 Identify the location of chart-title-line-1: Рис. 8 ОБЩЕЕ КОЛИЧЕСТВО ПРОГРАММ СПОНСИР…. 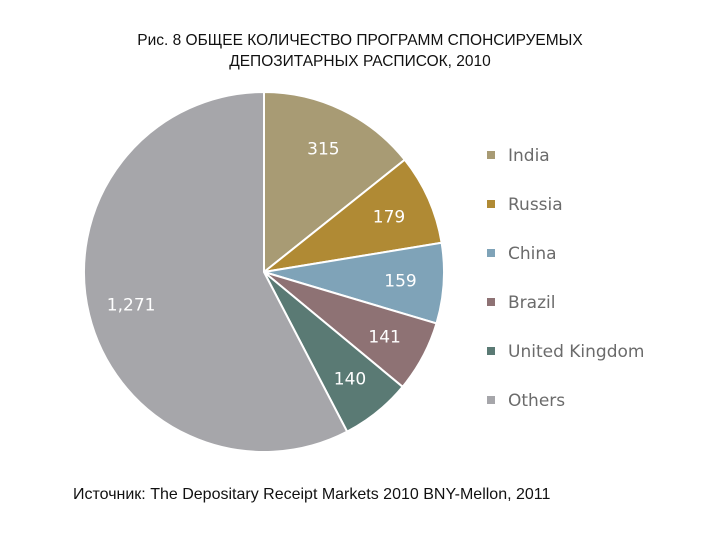
(360, 40).